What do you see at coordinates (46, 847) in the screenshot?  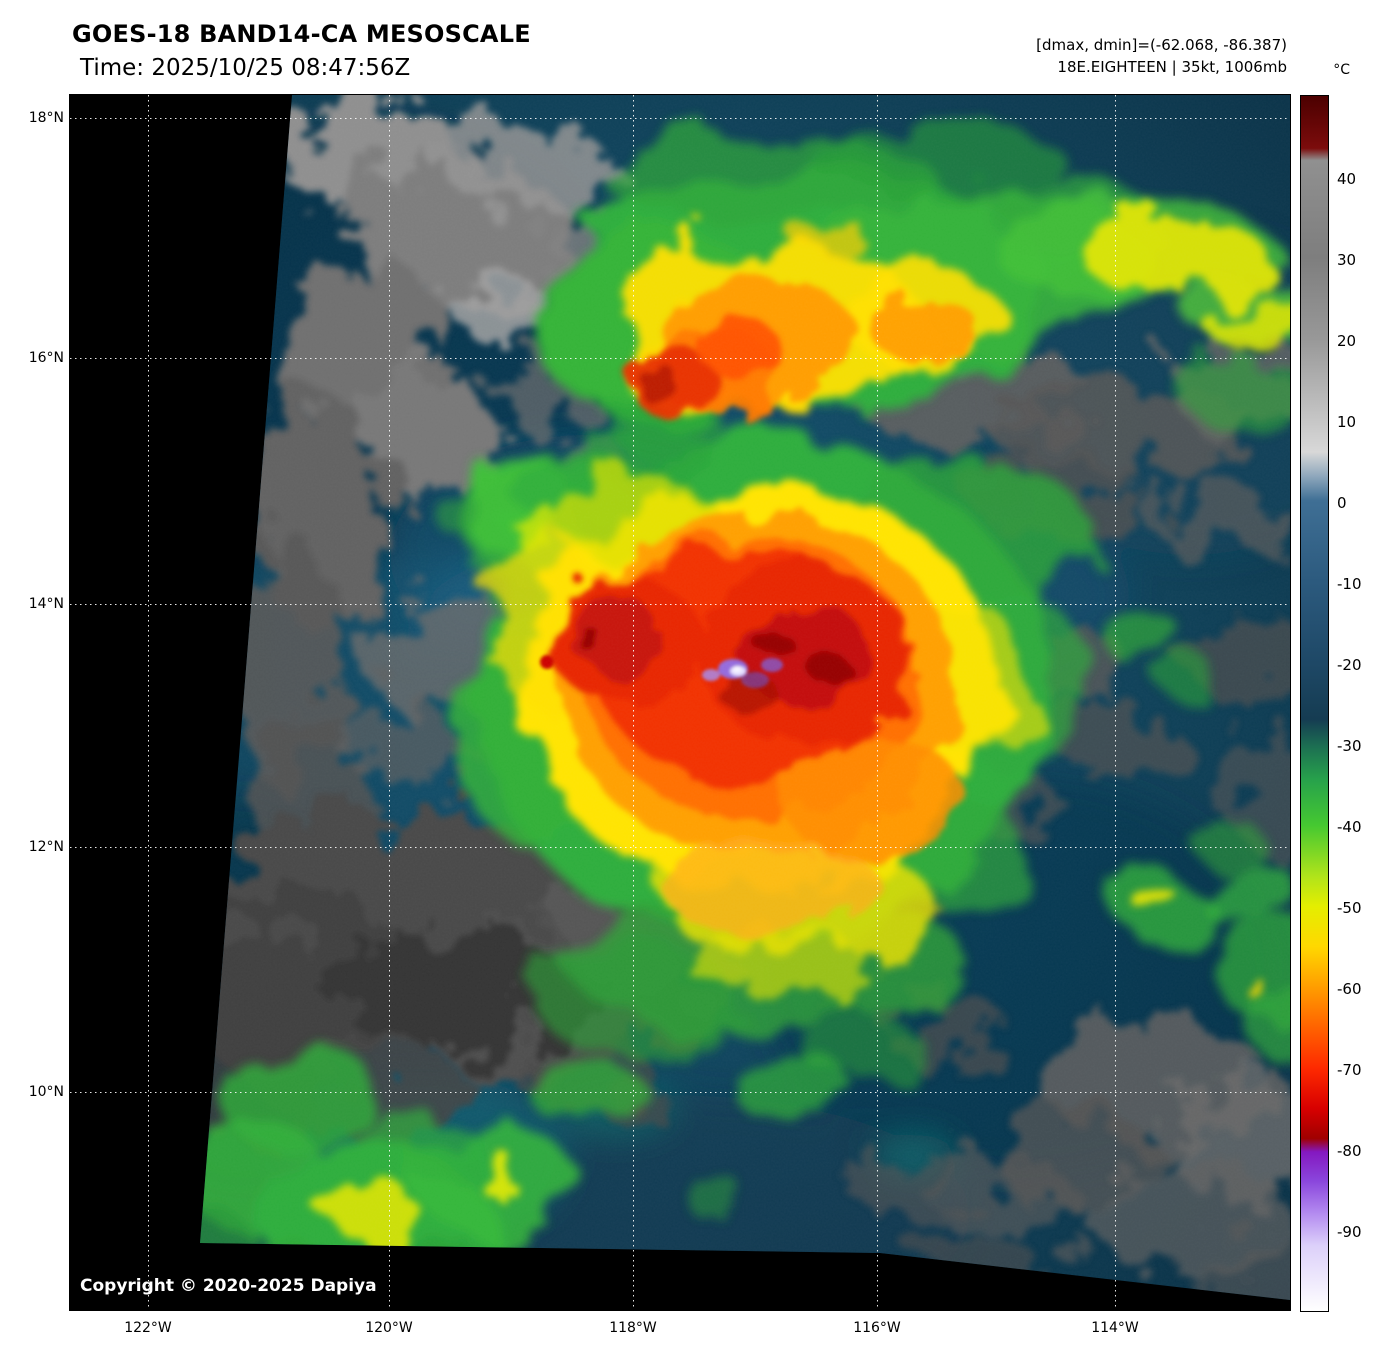 I see `lat-label: 12°N` at bounding box center [46, 847].